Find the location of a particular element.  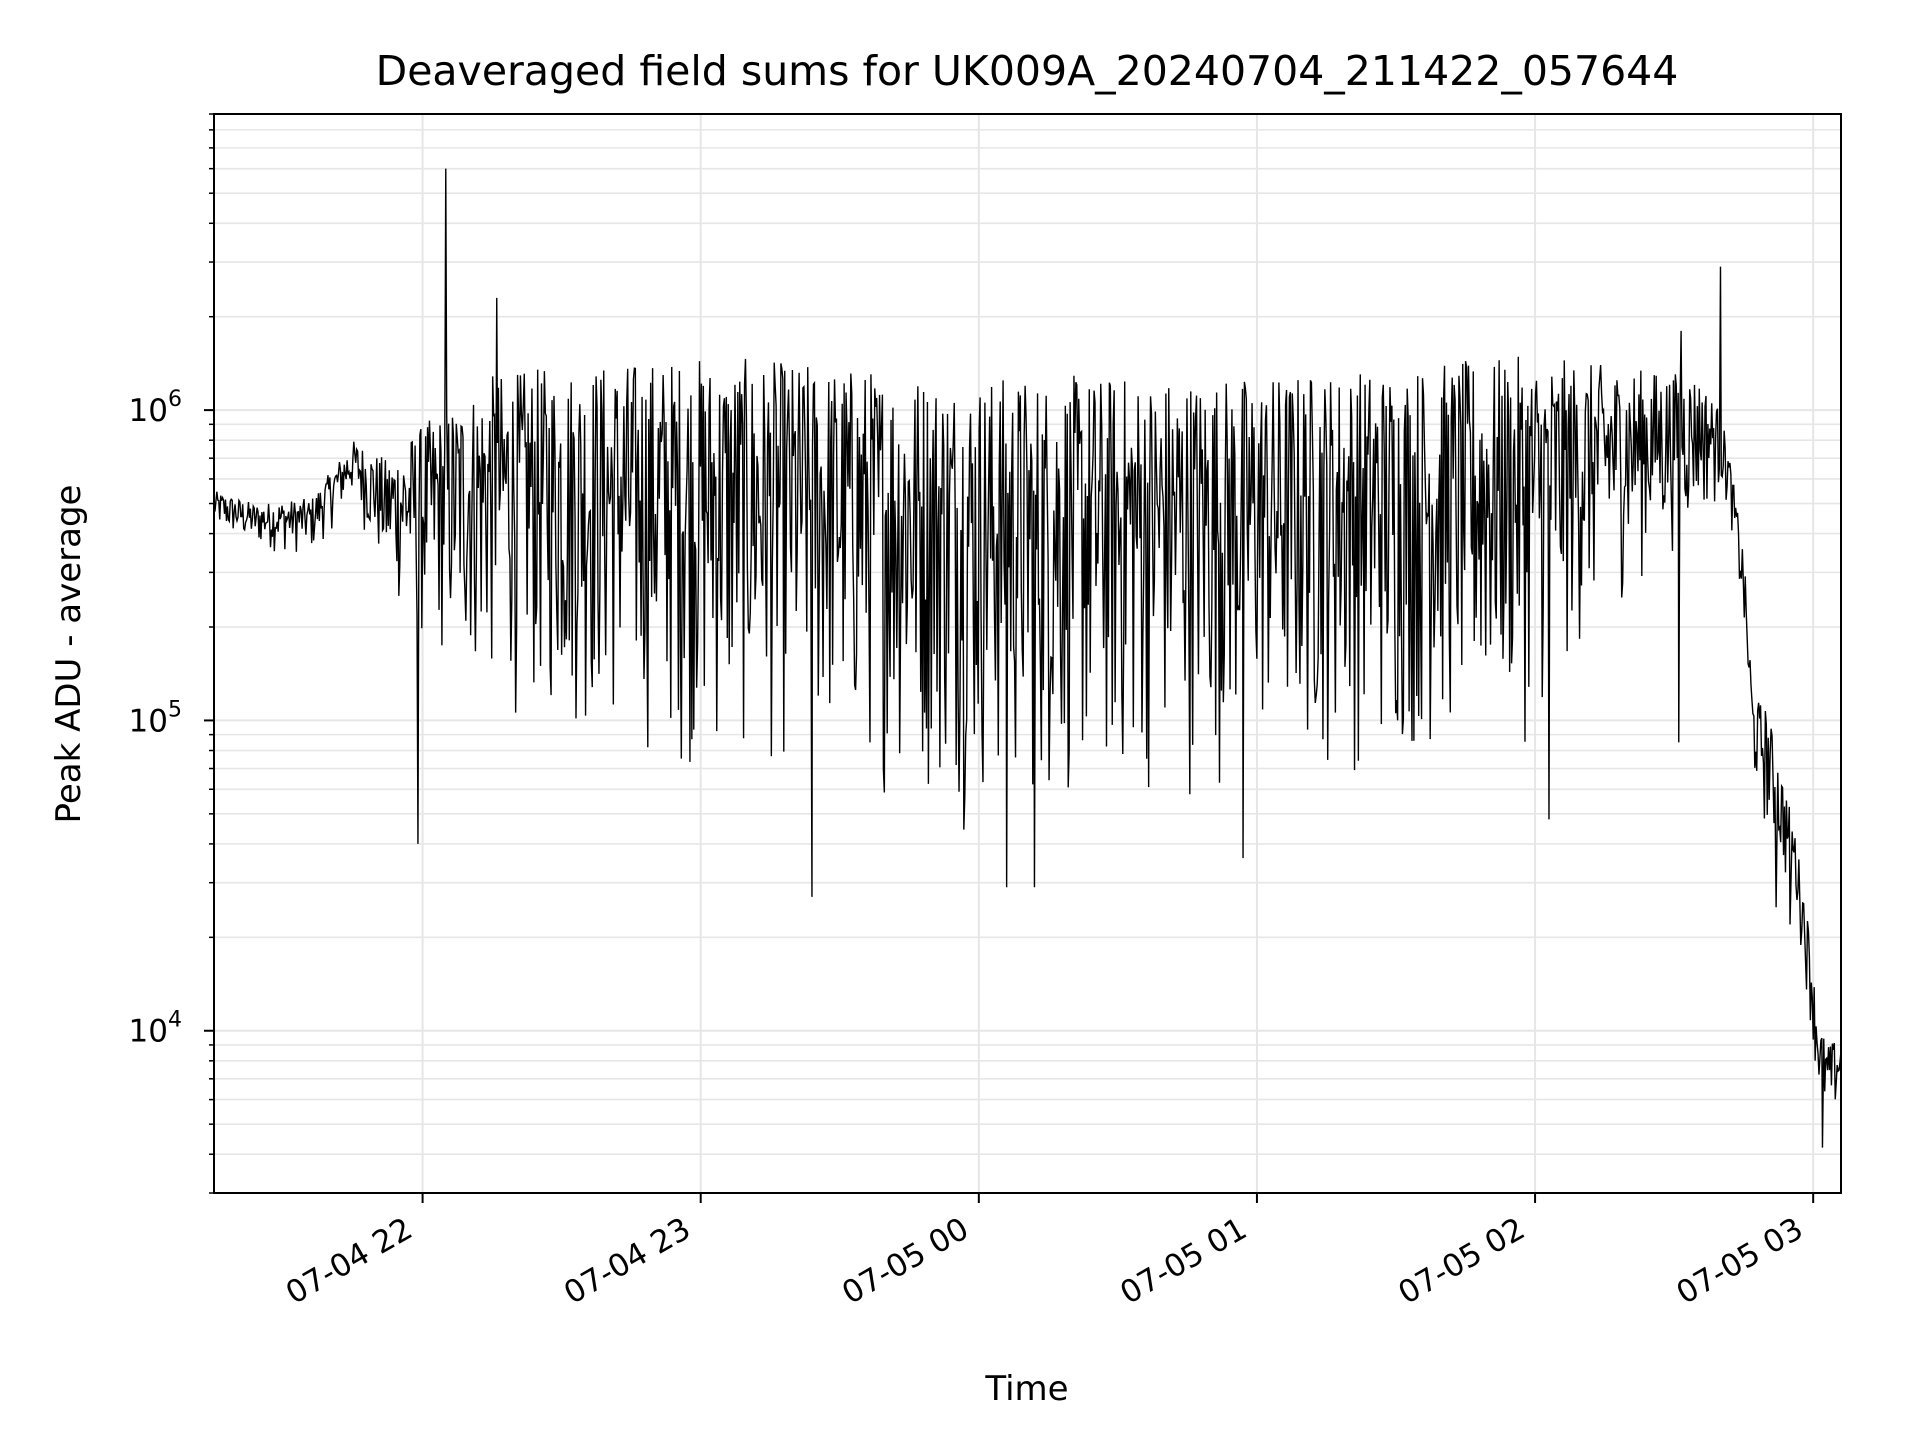

x-axis-title: Time is located at coordinates (1026, 1389).